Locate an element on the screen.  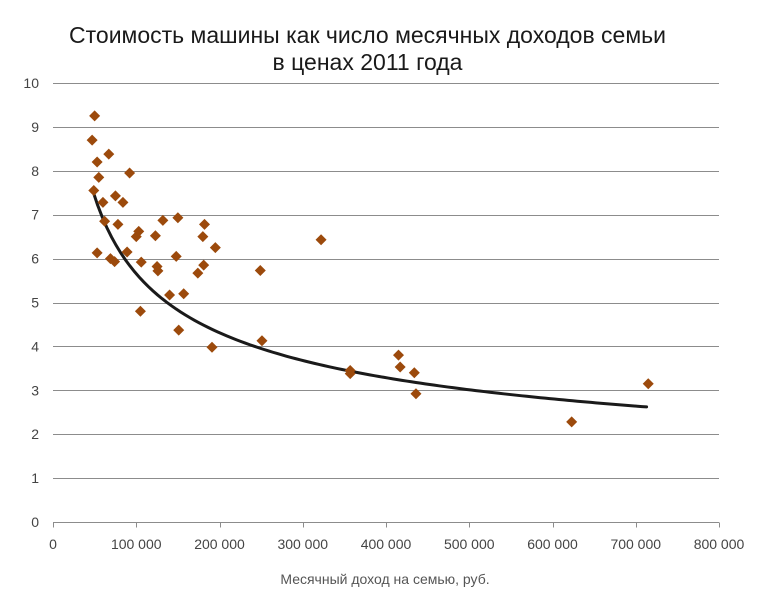
x-tick-label: 200 000 is located at coordinates (219, 544).